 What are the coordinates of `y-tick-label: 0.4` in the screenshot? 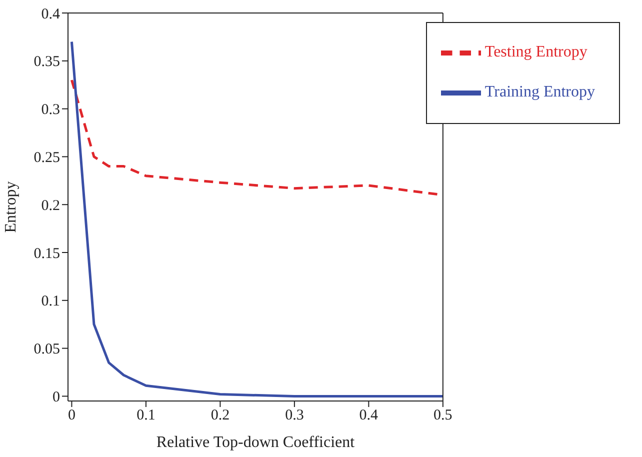 It's located at (50, 14).